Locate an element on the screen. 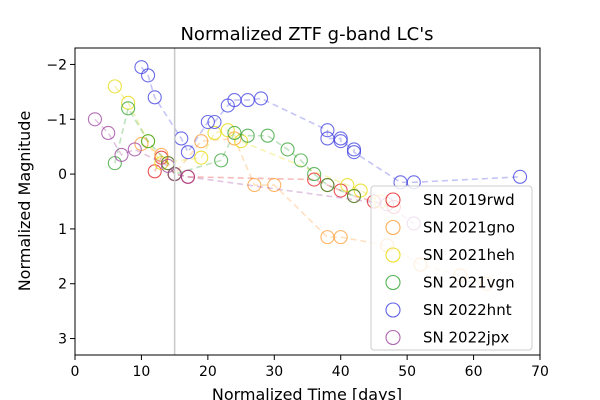 The width and height of the screenshot is (600, 400). legend-box is located at coordinates (451, 268).